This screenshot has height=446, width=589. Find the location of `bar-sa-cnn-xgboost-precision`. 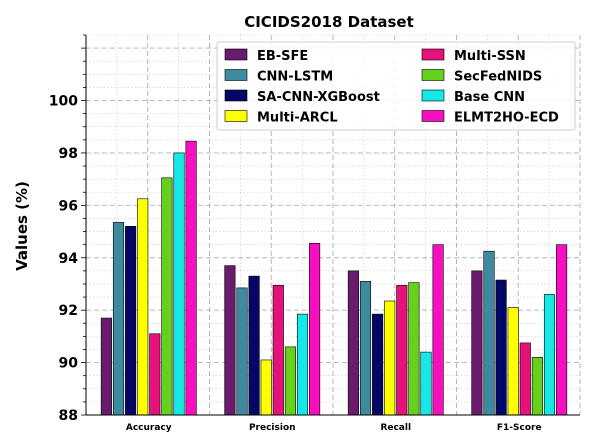

bar-sa-cnn-xgboost-precision is located at coordinates (254, 345).